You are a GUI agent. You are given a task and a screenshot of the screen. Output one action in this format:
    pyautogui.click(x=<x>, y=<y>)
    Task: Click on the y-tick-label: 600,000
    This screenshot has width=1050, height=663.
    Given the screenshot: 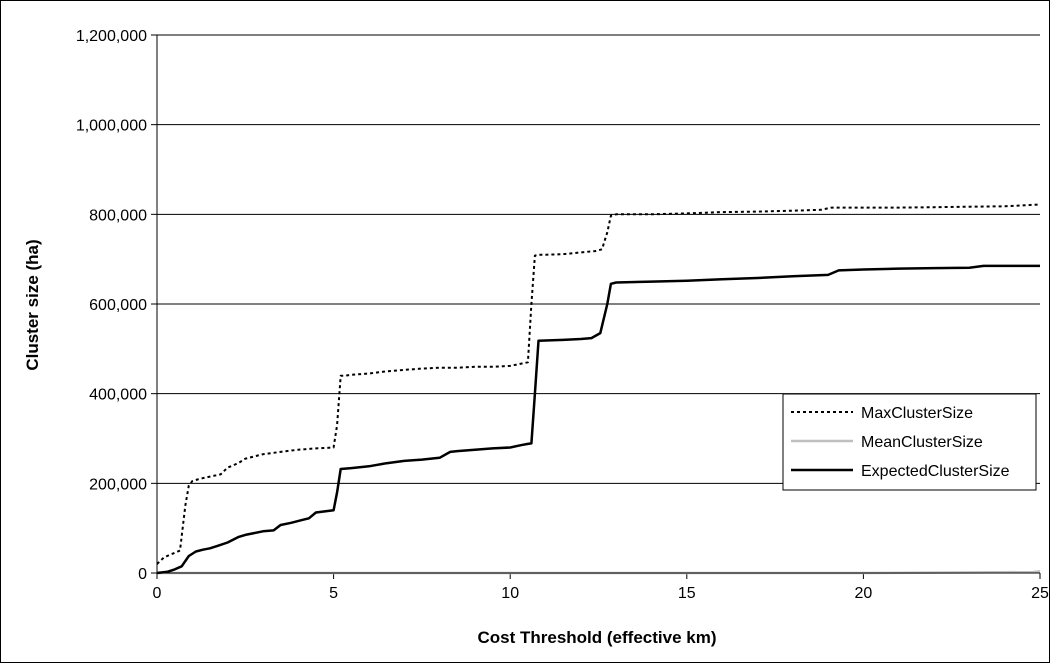 What is the action you would take?
    pyautogui.click(x=118, y=305)
    